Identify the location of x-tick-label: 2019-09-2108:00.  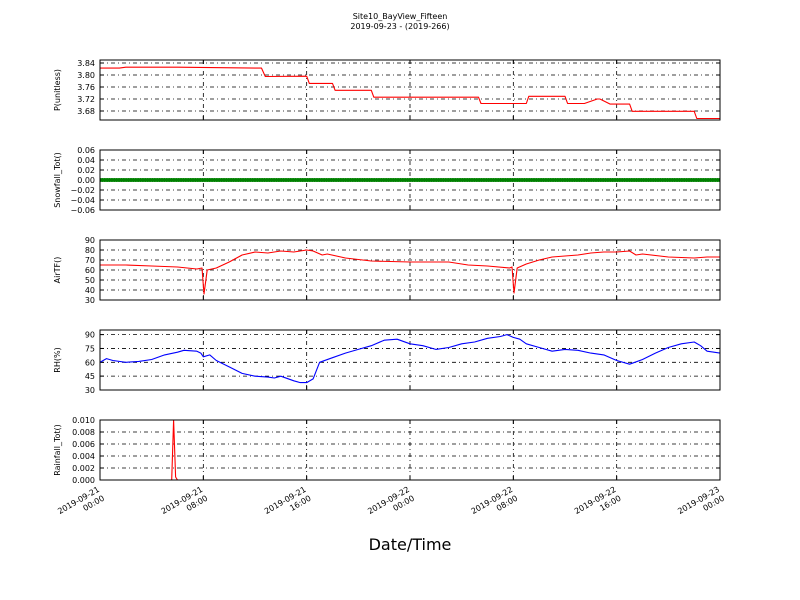
(185, 505).